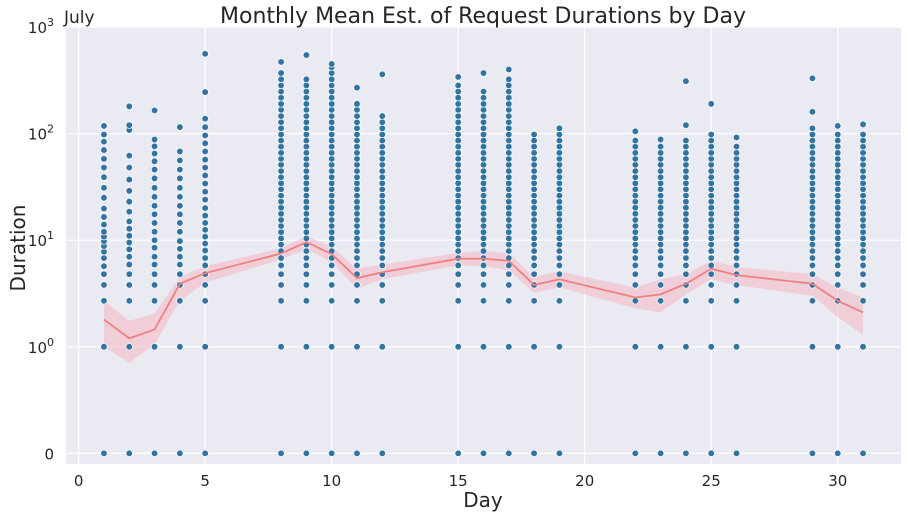 Image resolution: width=908 pixels, height=521 pixels. Describe the element at coordinates (41, 346) in the screenshot. I see `y-tick-label: 100` at that location.